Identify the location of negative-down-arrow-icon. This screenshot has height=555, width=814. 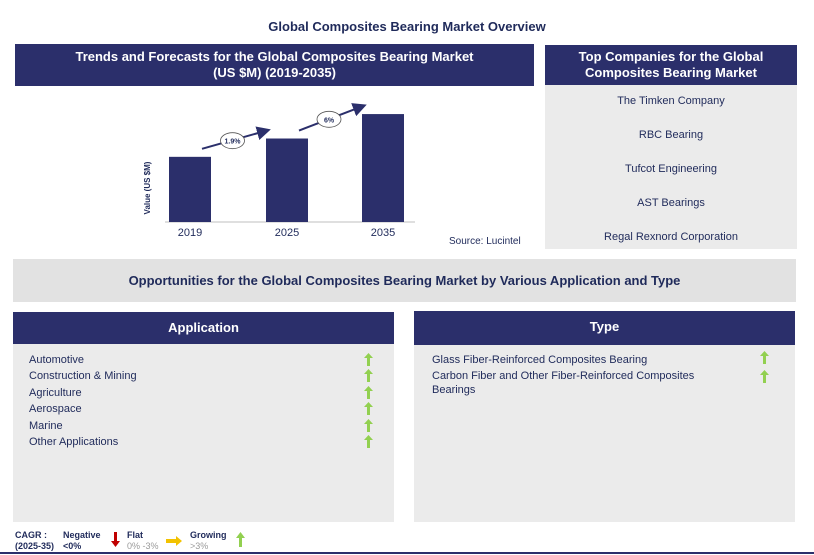
(115, 539).